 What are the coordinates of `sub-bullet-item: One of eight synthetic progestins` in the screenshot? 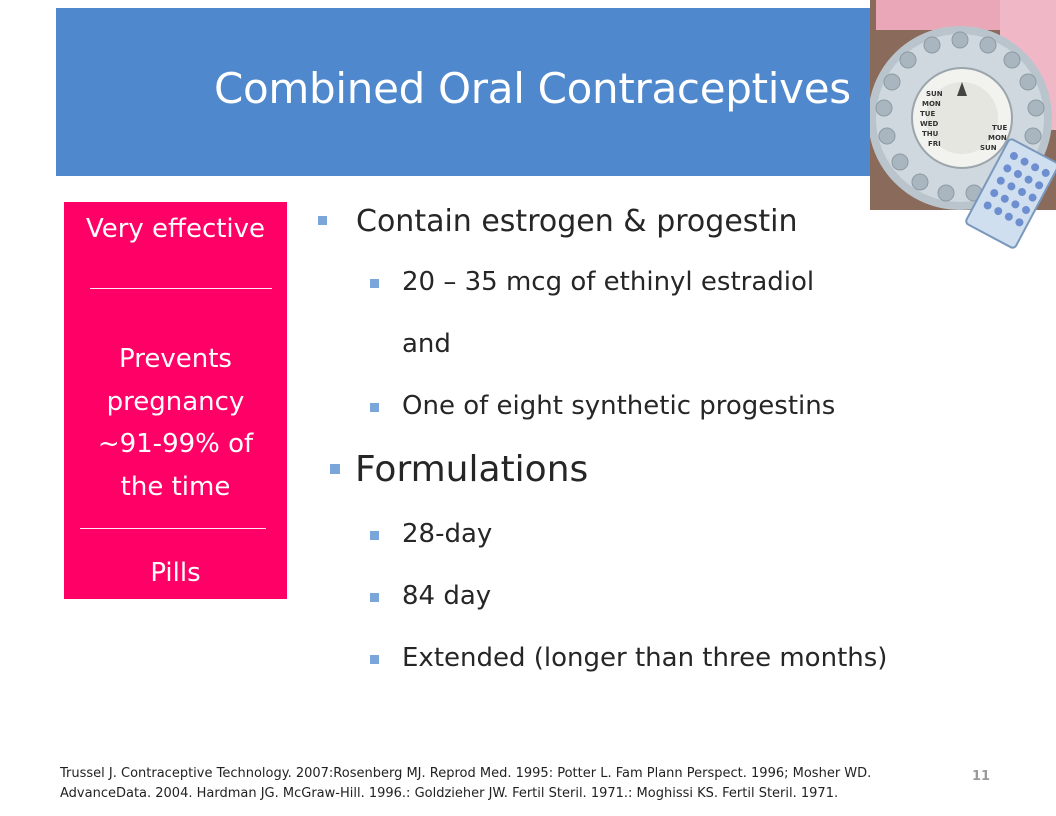 It's located at (619, 406).